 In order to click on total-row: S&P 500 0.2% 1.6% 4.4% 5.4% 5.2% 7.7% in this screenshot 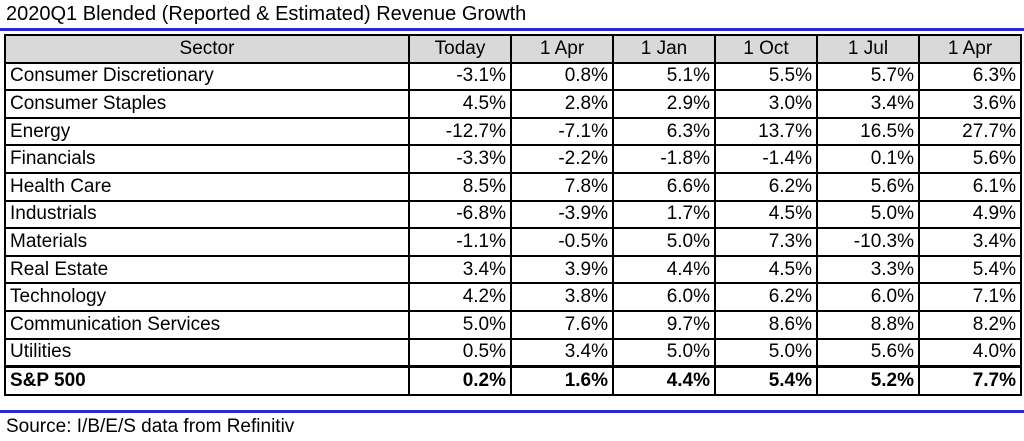, I will do `click(513, 380)`.